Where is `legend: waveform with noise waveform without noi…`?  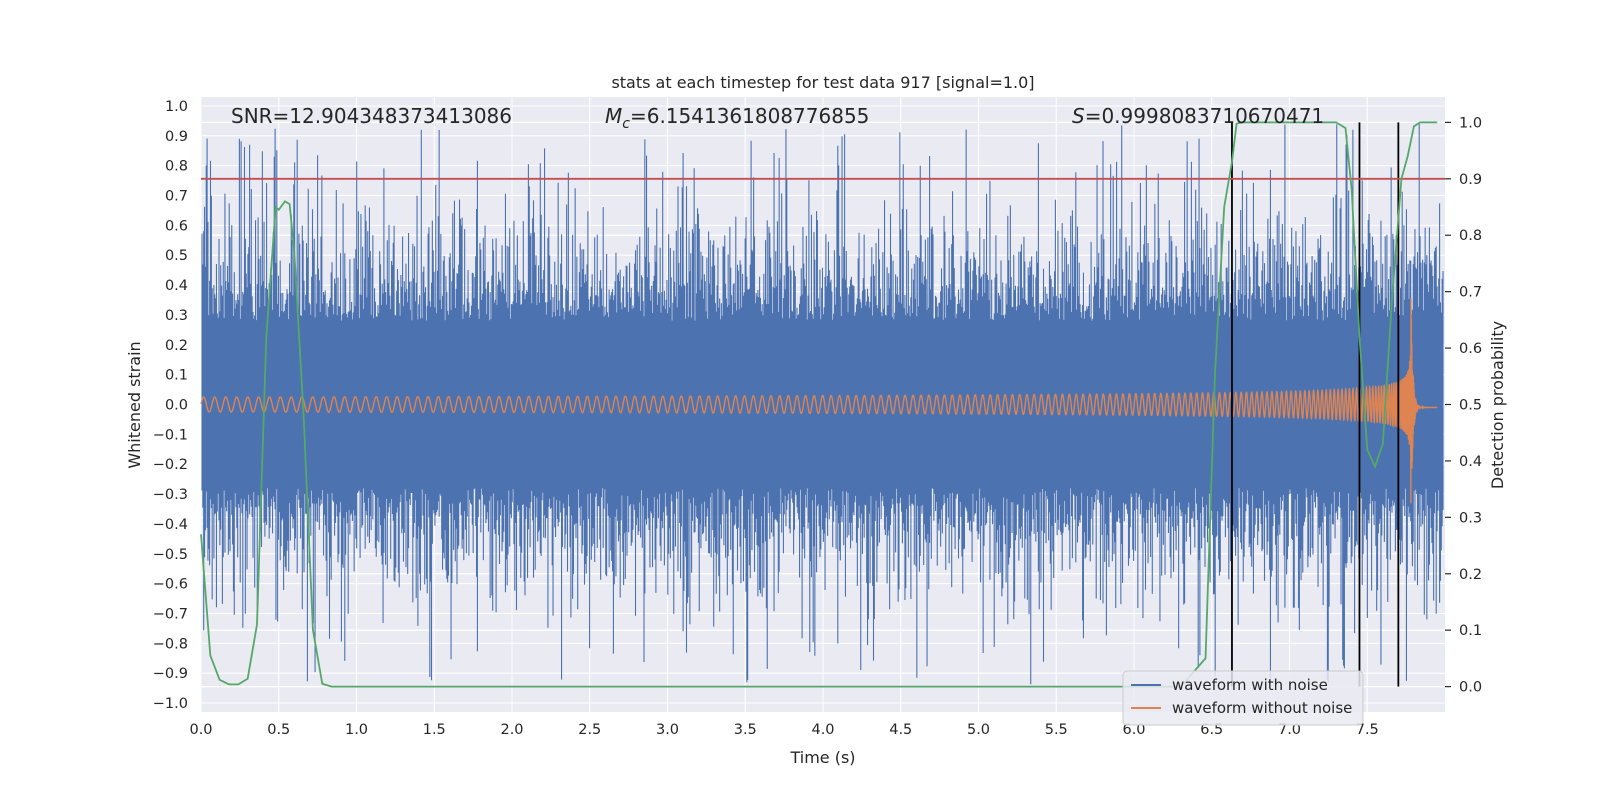
legend: waveform with noise waveform without noi… is located at coordinates (1243, 698).